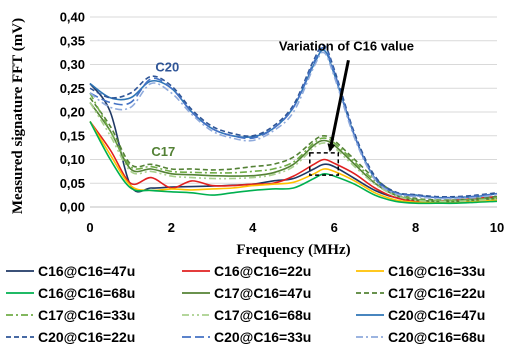 The width and height of the screenshot is (531, 360). Describe the element at coordinates (436, 293) in the screenshot. I see `legend-label: C17@C16=22u` at that location.